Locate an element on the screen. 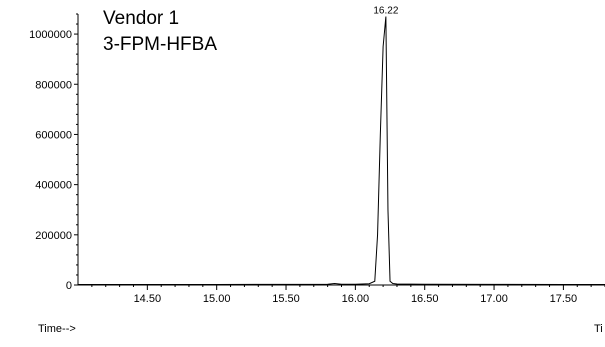  x-tick-label-3: 16.00 is located at coordinates (356, 299).